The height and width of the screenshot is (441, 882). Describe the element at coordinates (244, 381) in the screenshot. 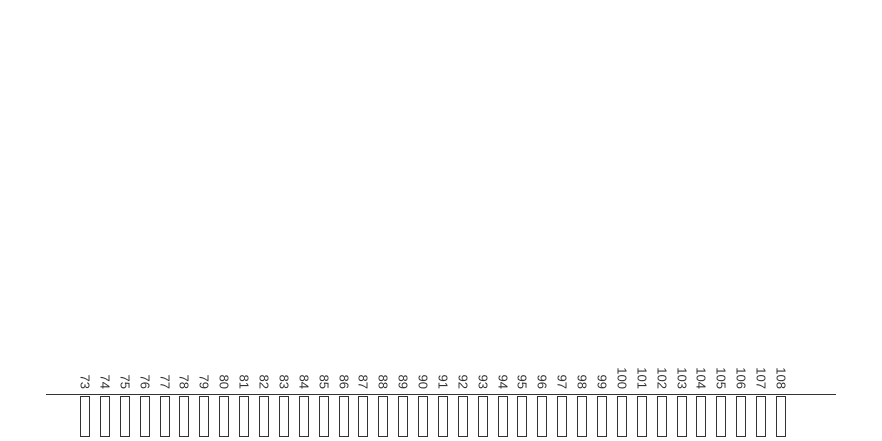

I see `key-number-label: 81` at that location.